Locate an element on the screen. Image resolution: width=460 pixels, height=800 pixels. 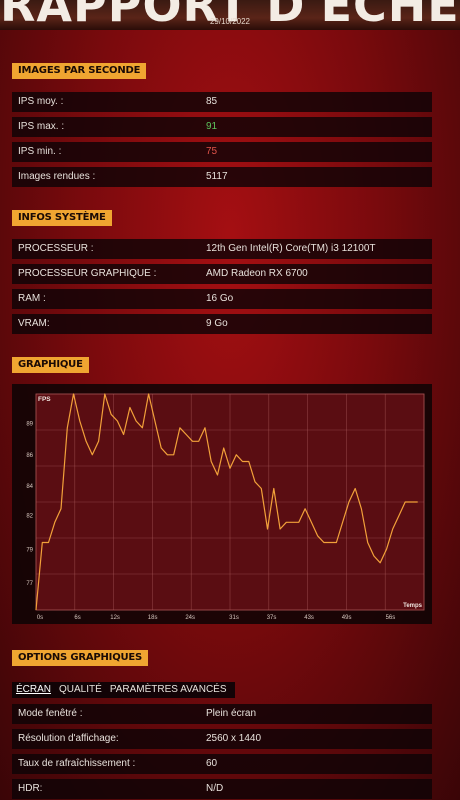
y-tick-label: 89 is located at coordinates (29, 425).